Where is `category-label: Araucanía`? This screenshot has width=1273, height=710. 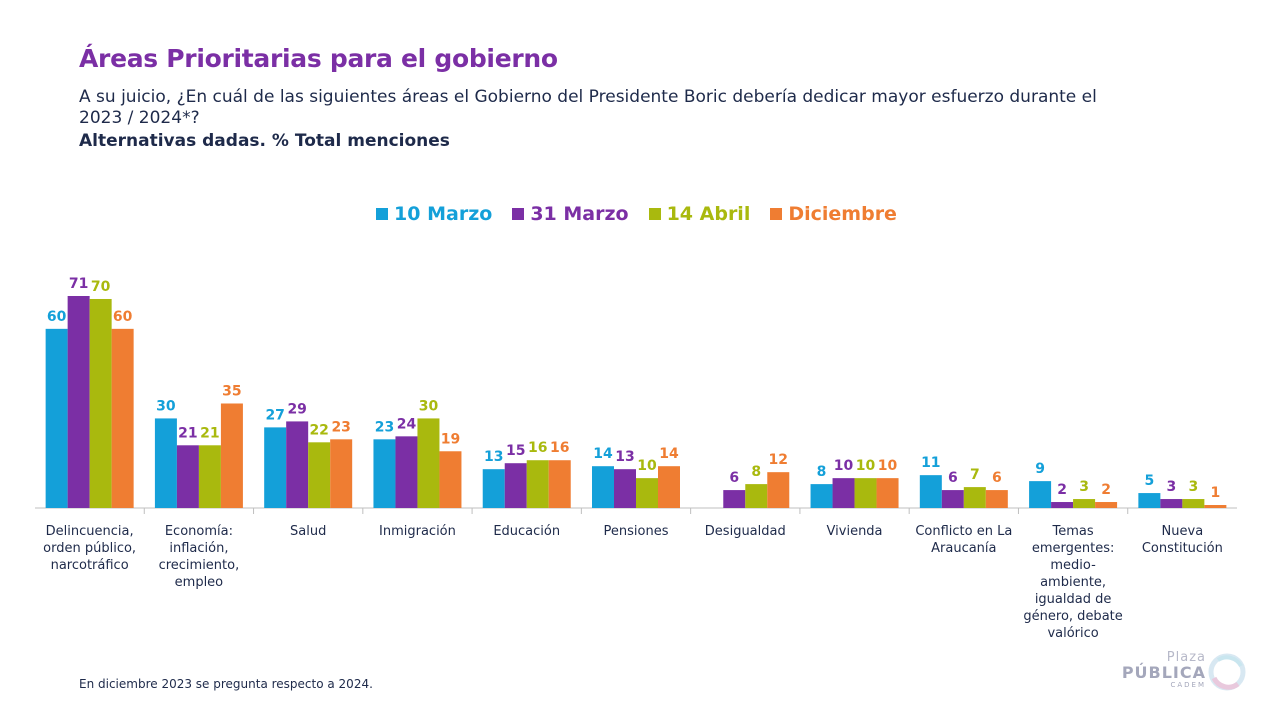 category-label: Araucanía is located at coordinates (963, 548).